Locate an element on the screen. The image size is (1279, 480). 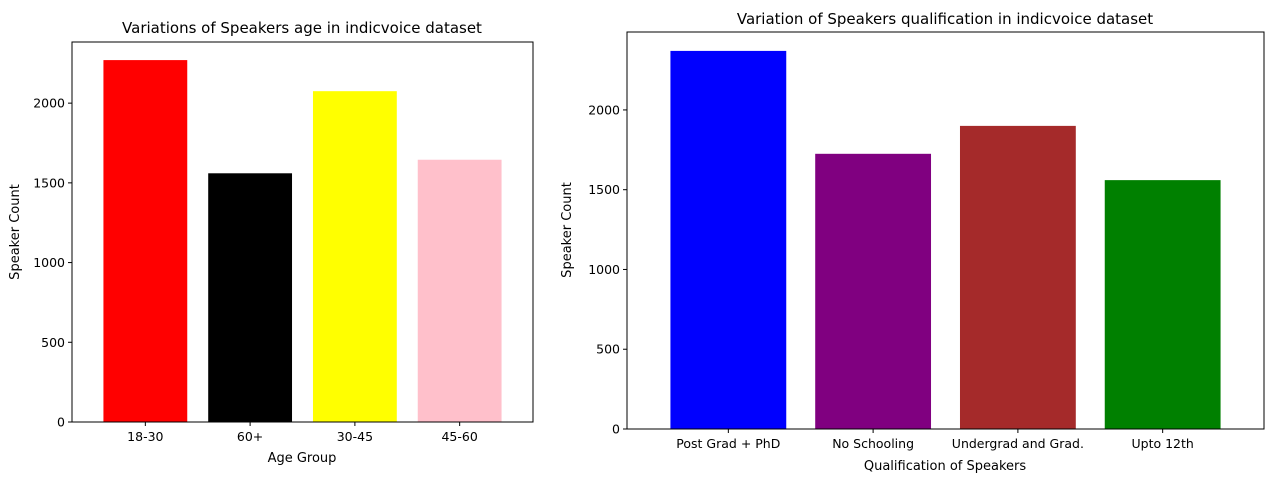
qualification-ytick-label: 2000 is located at coordinates (604, 109).